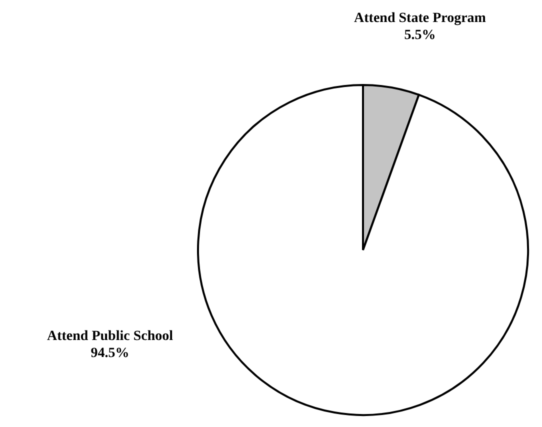  What do you see at coordinates (110, 353) in the screenshot?
I see `data-label: 94.5%` at bounding box center [110, 353].